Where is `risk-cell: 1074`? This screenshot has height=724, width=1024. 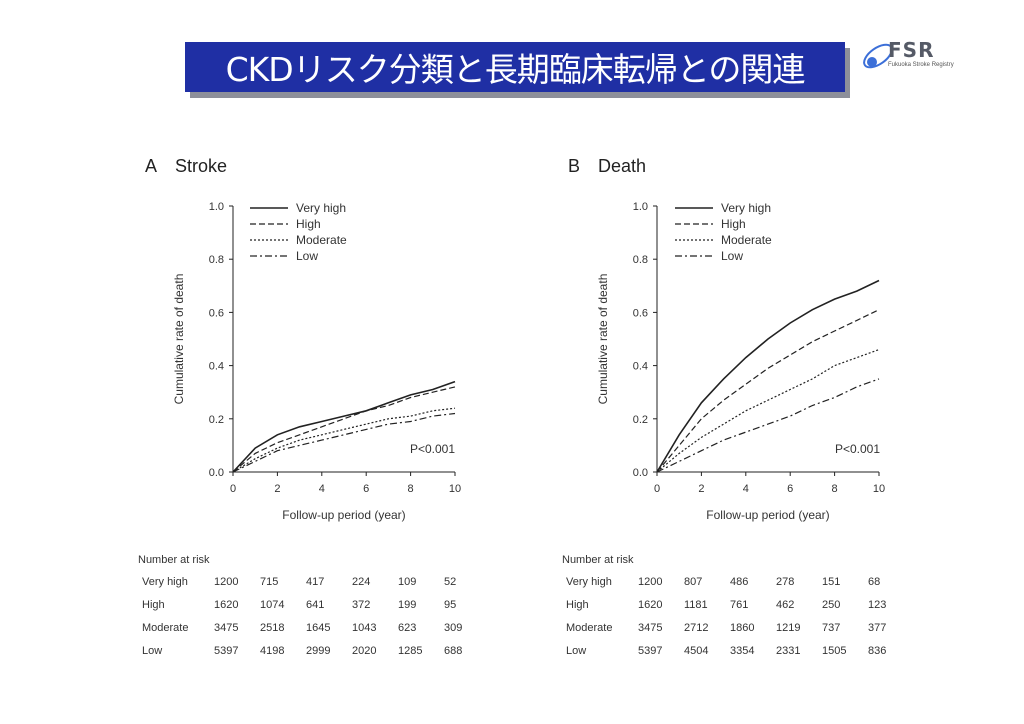 risk-cell: 1074 is located at coordinates (272, 605).